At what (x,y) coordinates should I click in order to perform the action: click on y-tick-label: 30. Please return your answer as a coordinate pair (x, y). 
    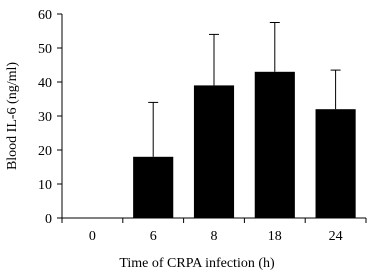
    Looking at the image, I should click on (45, 117).